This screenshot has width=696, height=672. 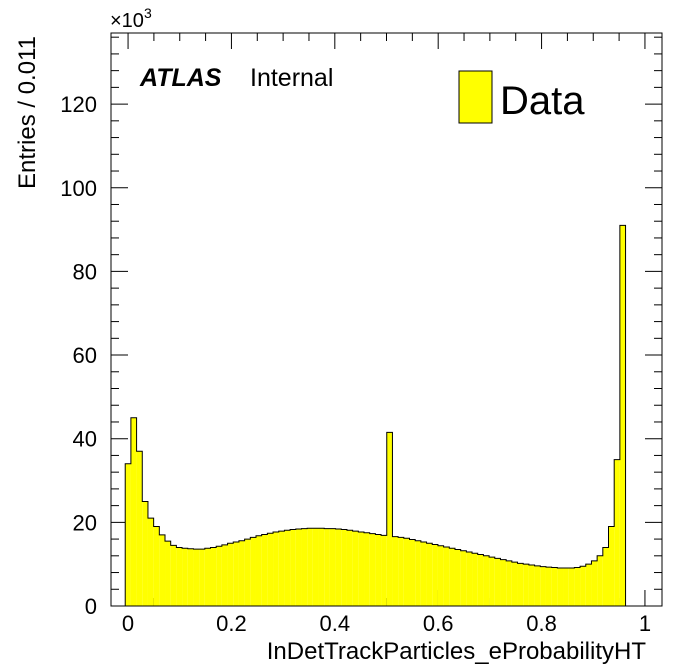 I want to click on y-tick-label: 20, so click(x=85, y=522).